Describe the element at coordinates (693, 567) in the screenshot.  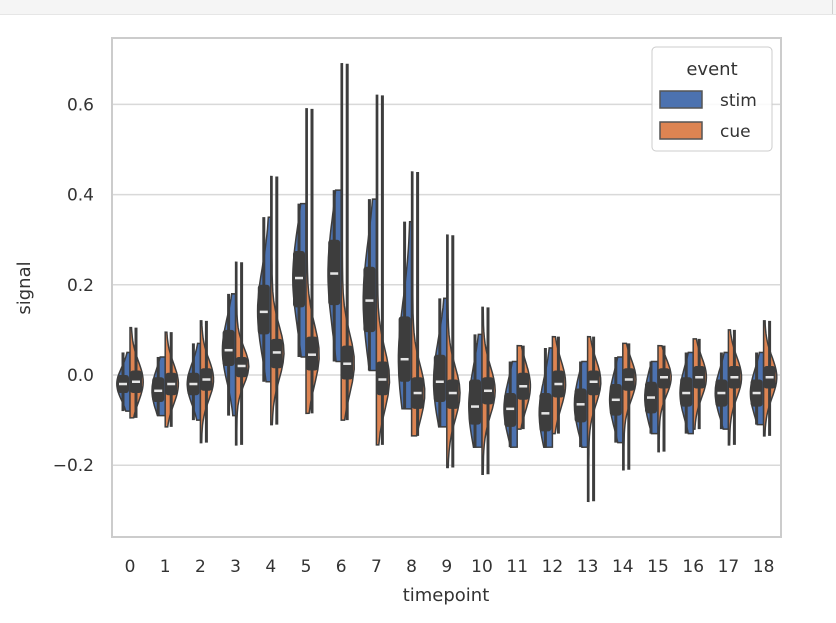
I see `x-tick-label: 16` at that location.